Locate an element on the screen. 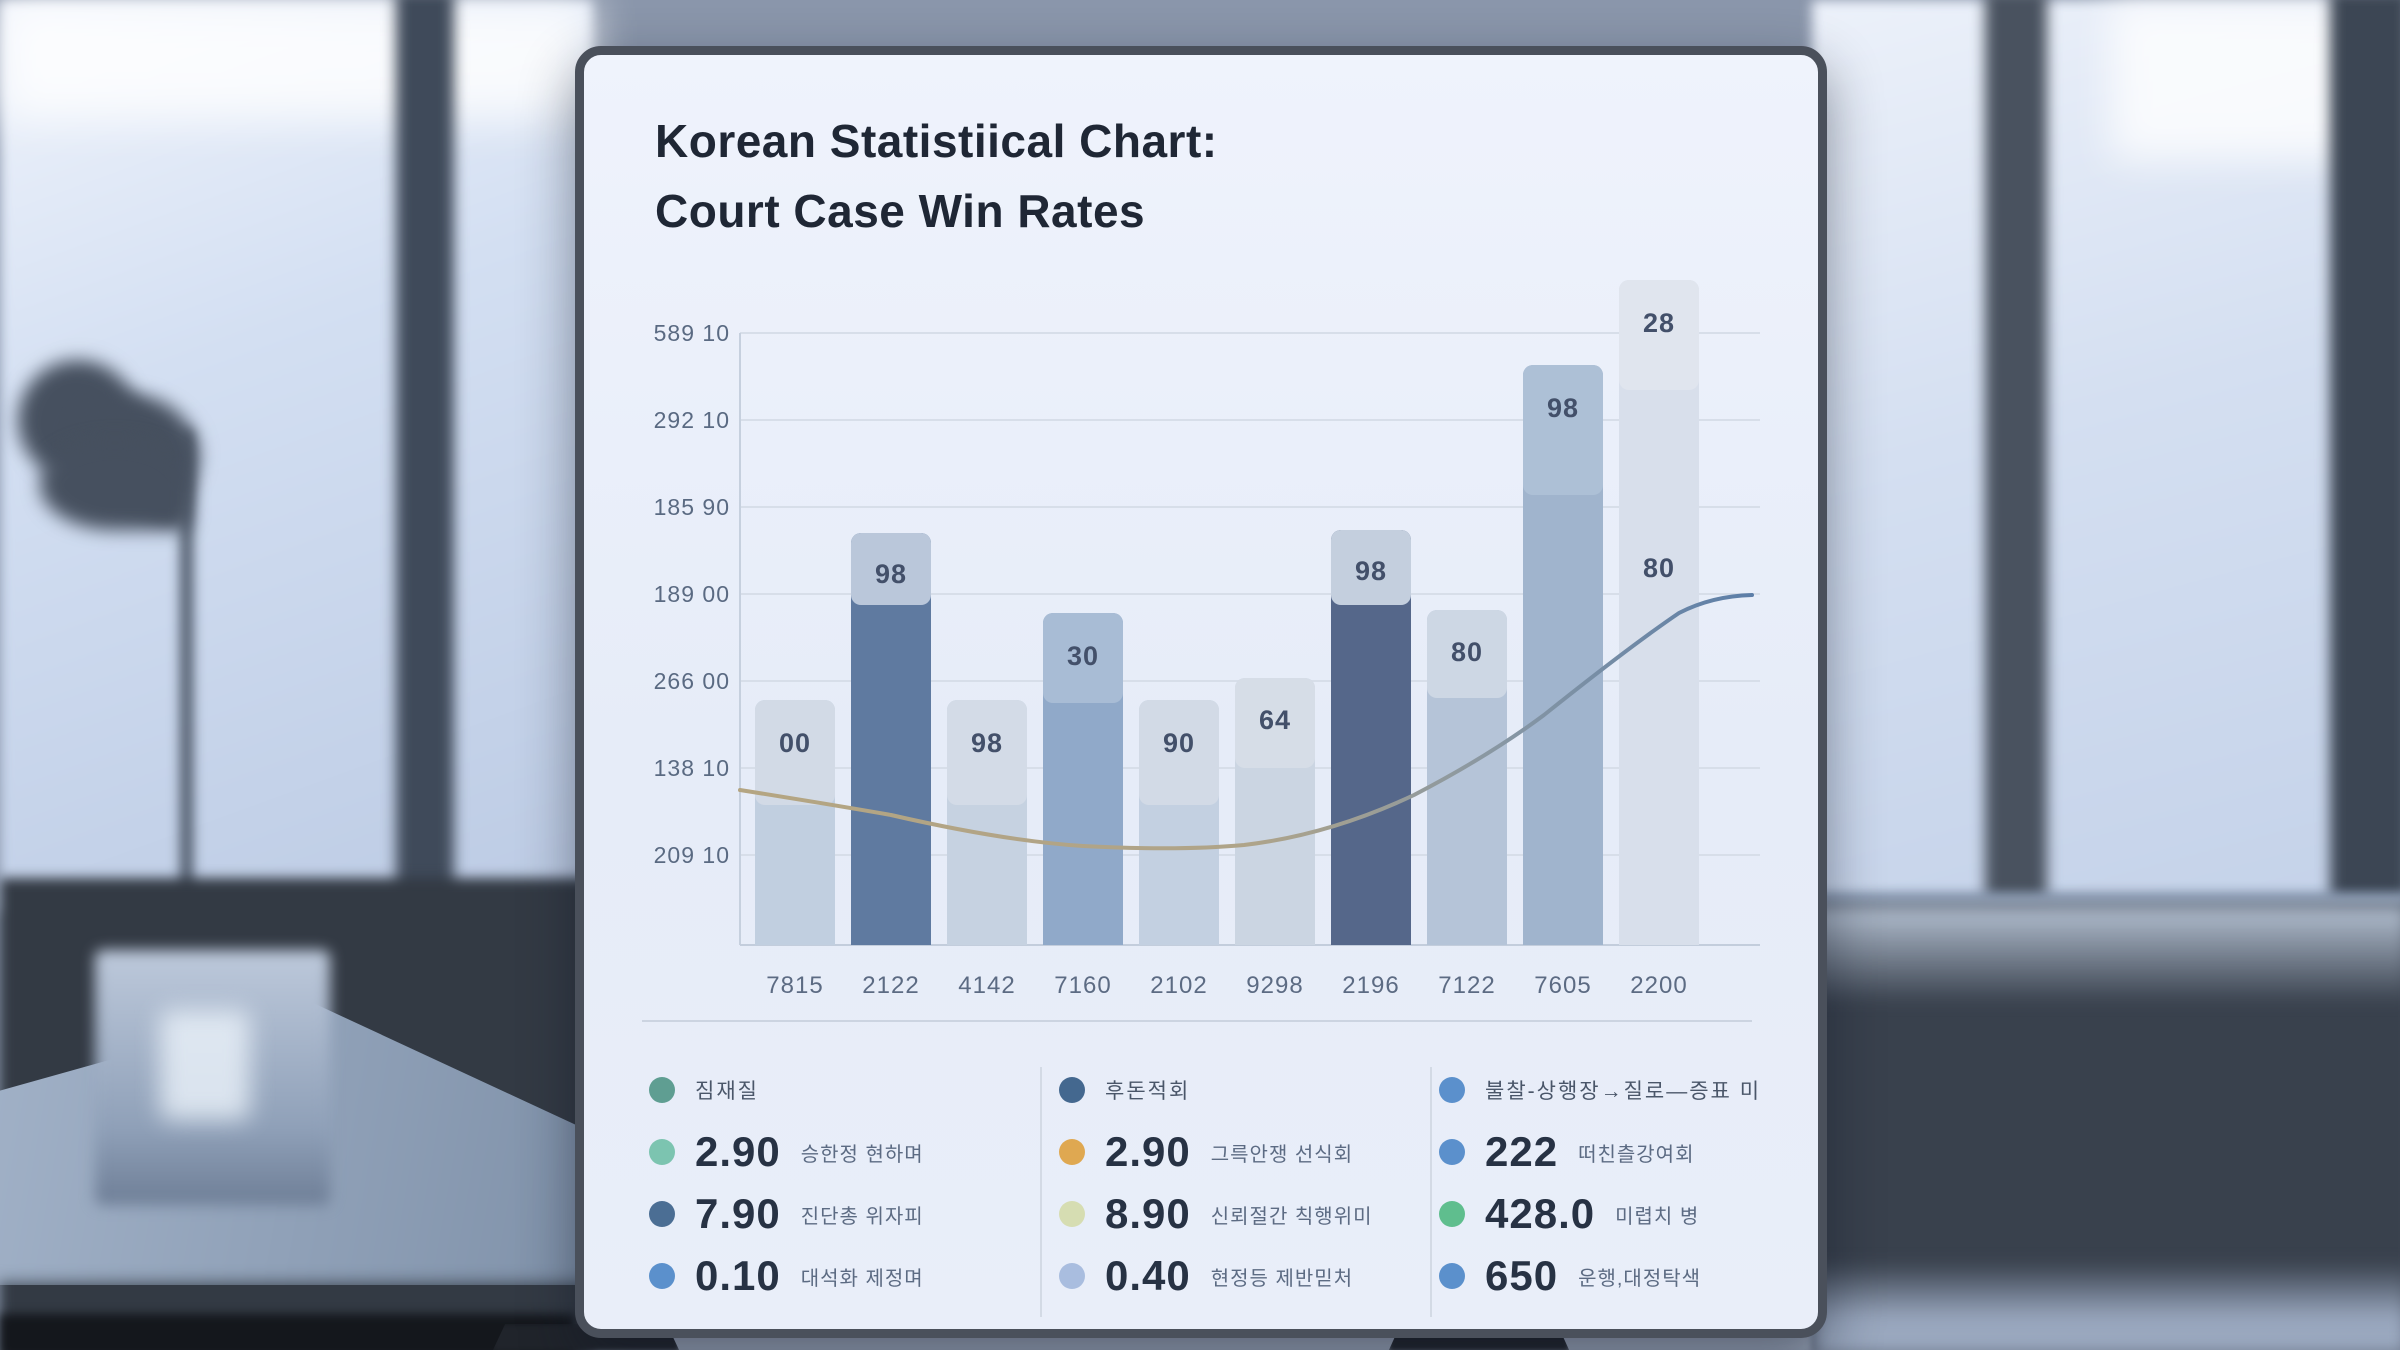 The width and height of the screenshot is (2400, 1350). legend-separator is located at coordinates (1197, 1021).